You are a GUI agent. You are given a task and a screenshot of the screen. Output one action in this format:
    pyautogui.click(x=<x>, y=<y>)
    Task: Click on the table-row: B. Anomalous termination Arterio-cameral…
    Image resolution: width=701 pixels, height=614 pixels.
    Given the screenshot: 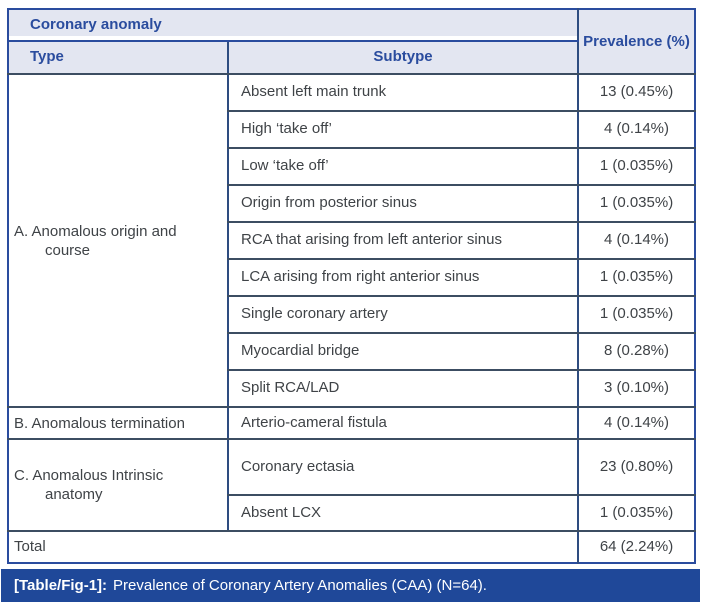 What is the action you would take?
    pyautogui.click(x=351, y=423)
    